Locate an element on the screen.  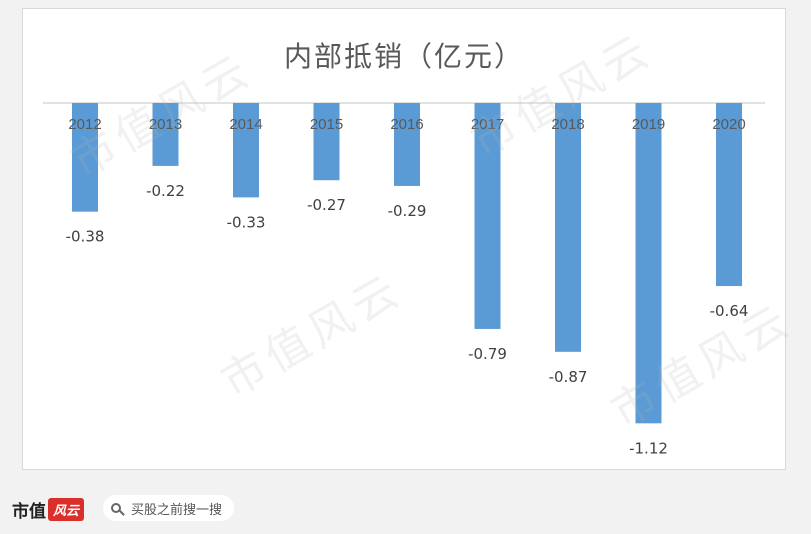
data-label: -0.22 is located at coordinates (165, 191).